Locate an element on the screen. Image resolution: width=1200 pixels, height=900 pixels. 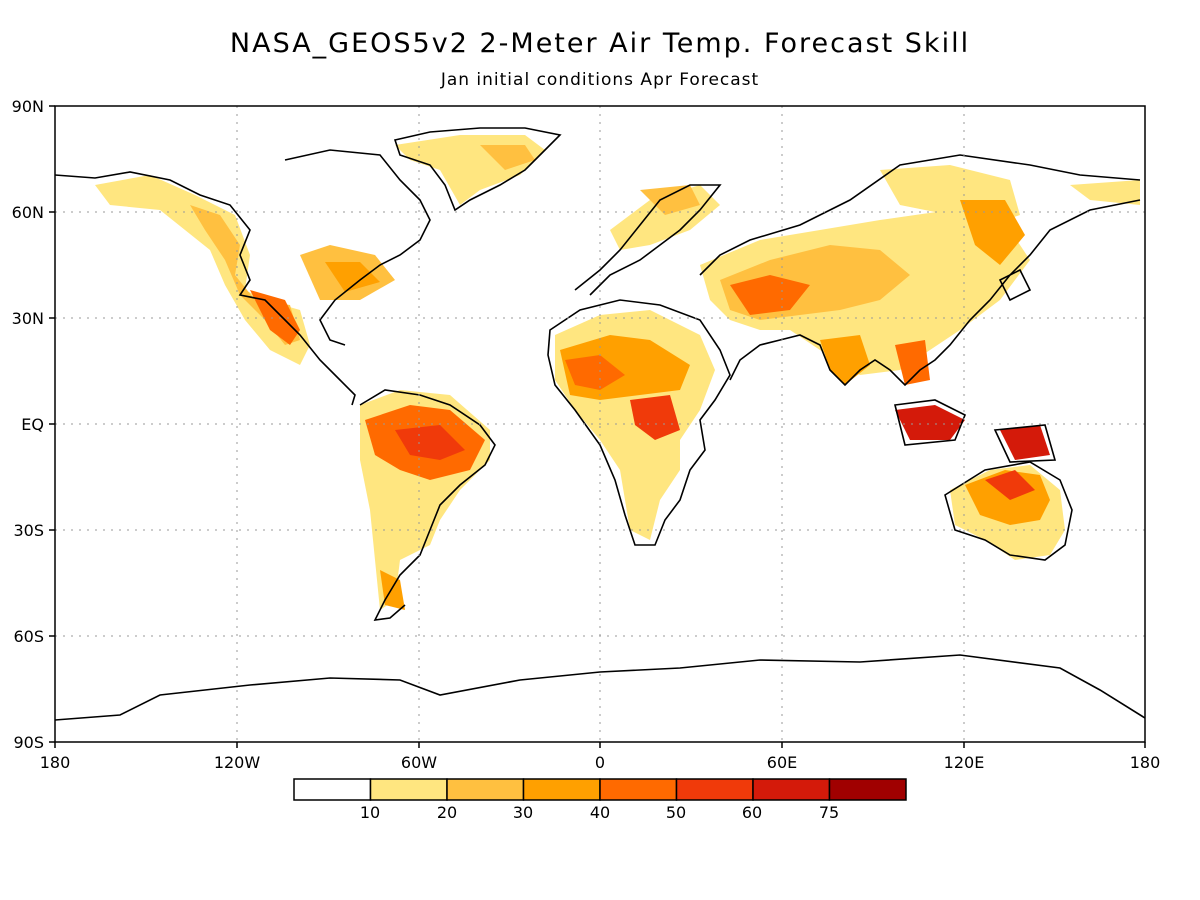
lat-tick-label: 30N is located at coordinates (28, 318).